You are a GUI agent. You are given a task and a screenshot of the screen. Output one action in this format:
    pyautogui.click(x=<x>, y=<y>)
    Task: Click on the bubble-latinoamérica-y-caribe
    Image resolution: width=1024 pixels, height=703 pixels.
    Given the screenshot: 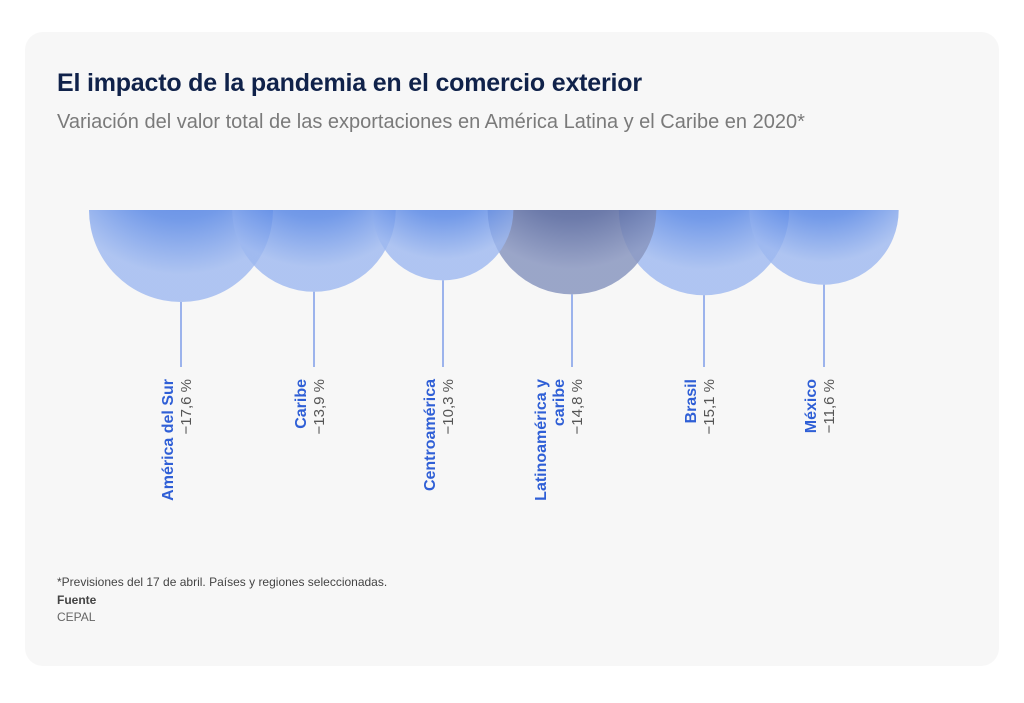 What is the action you would take?
    pyautogui.click(x=572, y=252)
    